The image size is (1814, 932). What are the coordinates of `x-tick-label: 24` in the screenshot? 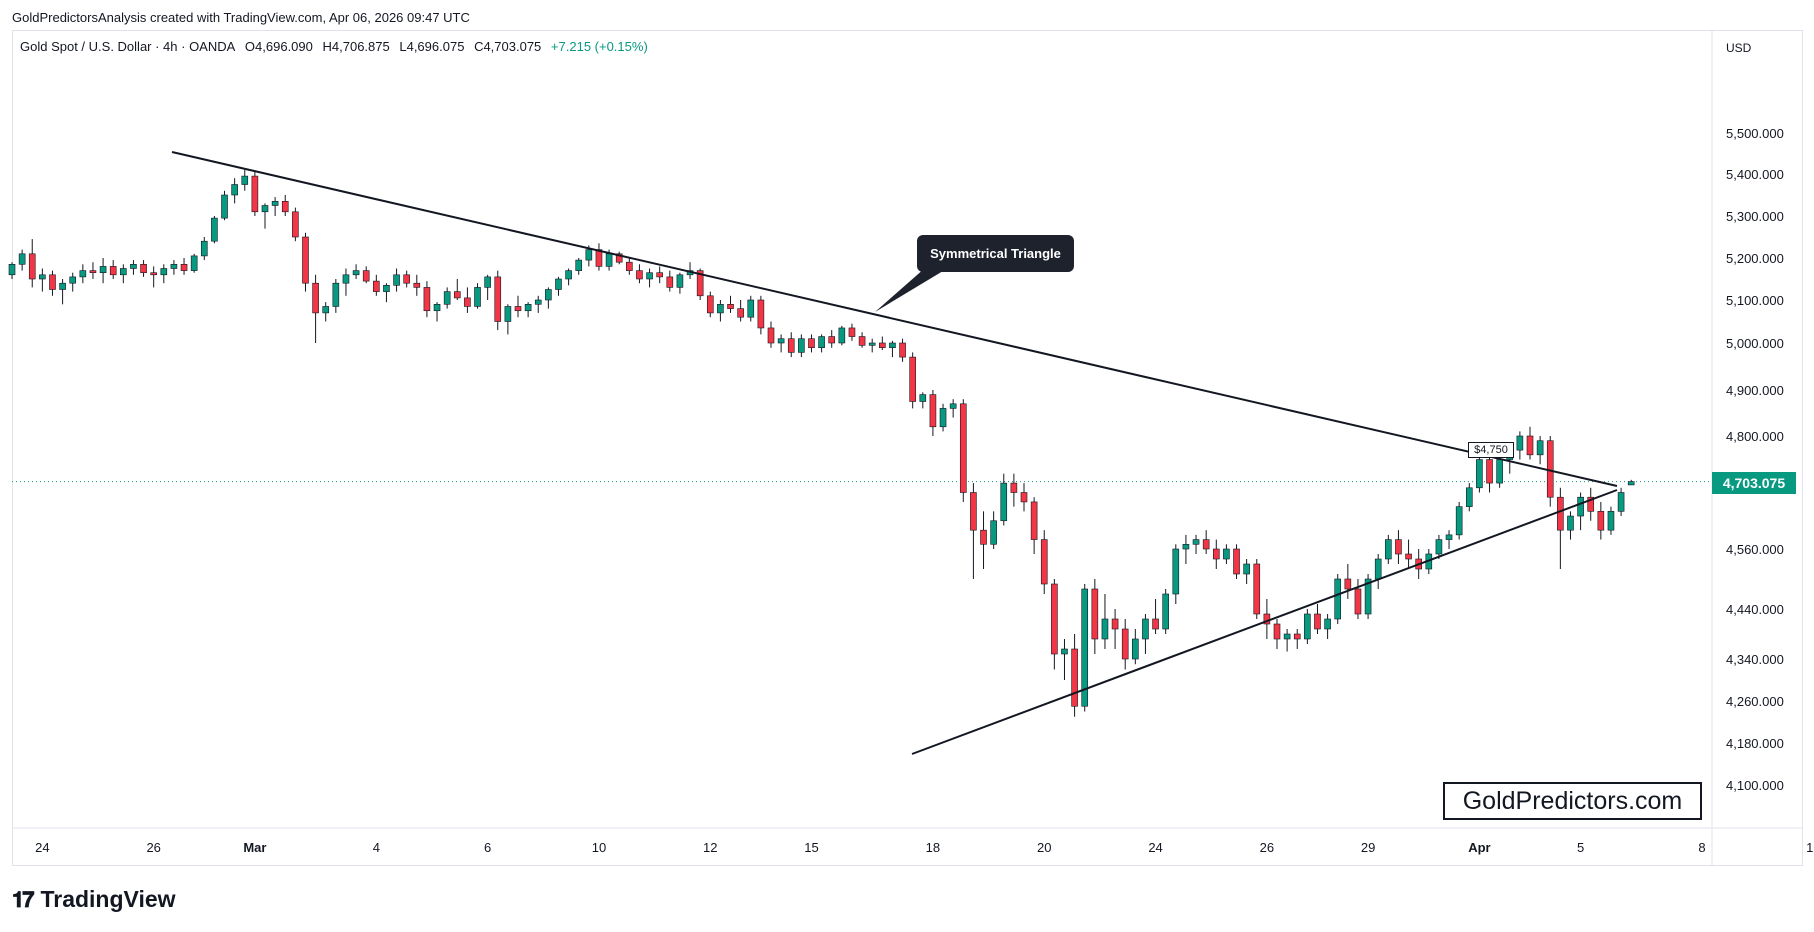 It's located at (1155, 847).